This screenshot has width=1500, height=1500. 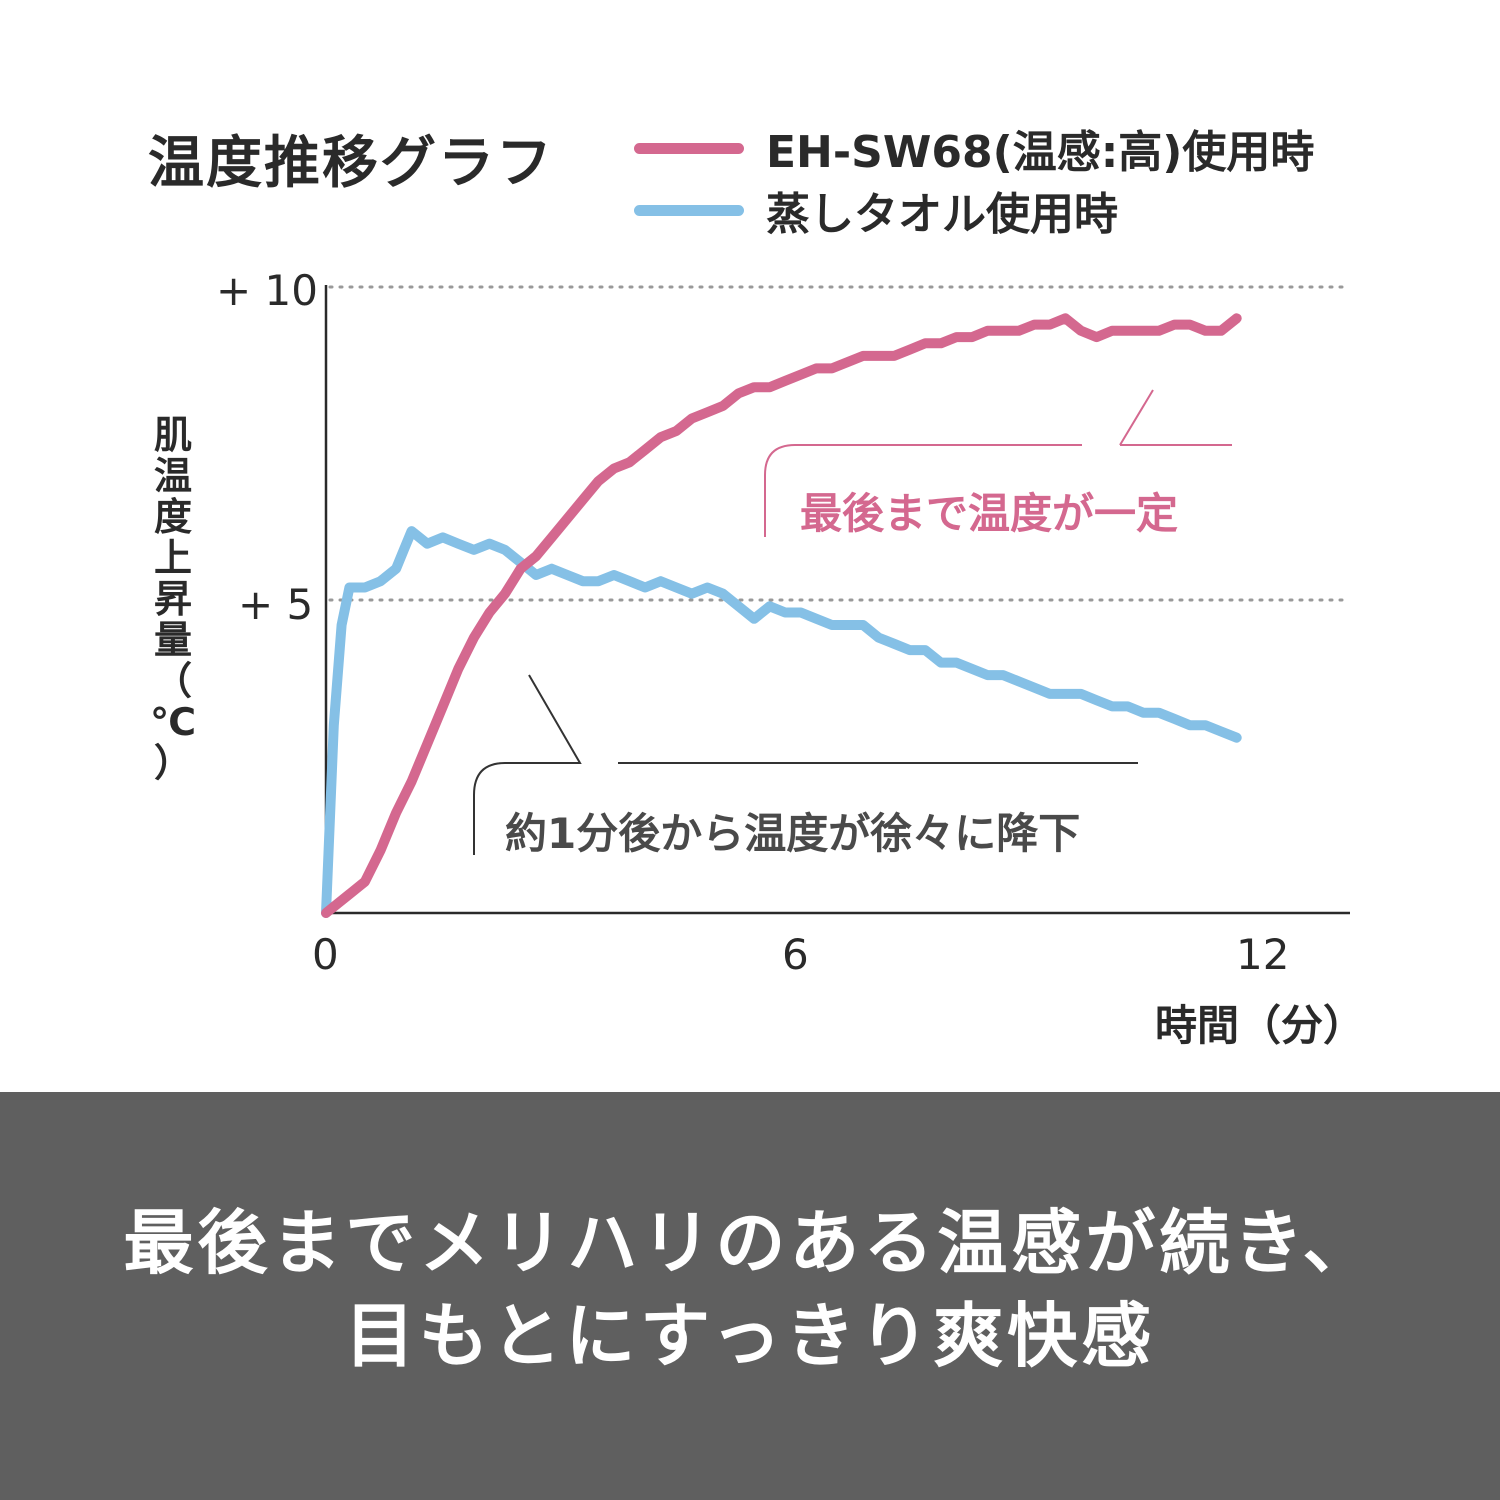 What do you see at coordinates (998, 463) in the screenshot?
I see `callout-bracket-pink` at bounding box center [998, 463].